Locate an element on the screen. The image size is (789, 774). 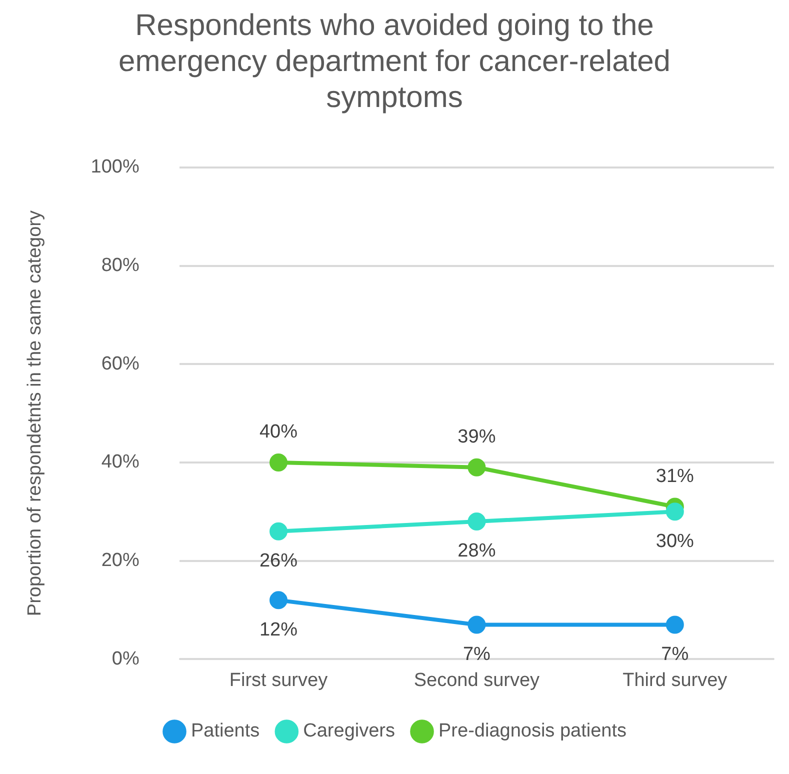
y-tick-label: 80% is located at coordinates (120, 265).